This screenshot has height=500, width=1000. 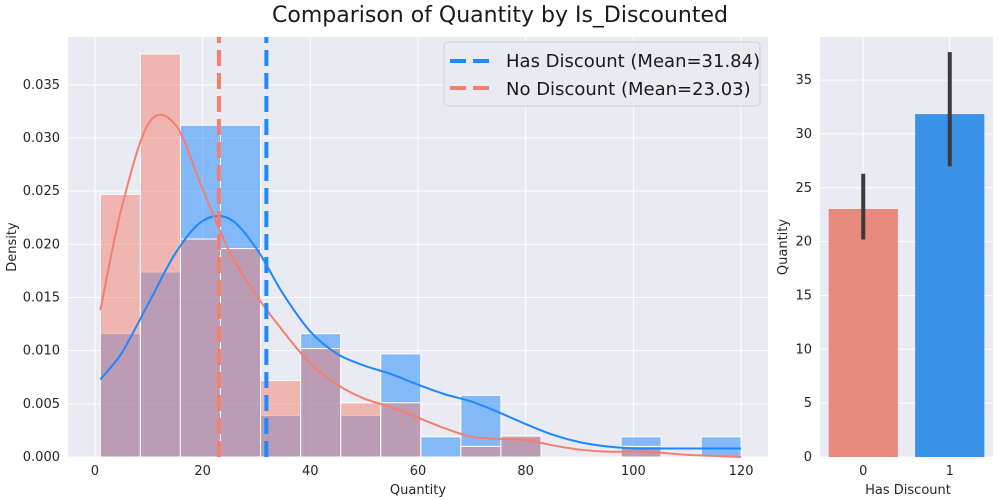 I want to click on bar-chart-x-axis-label: Has Discount, so click(x=908, y=490).